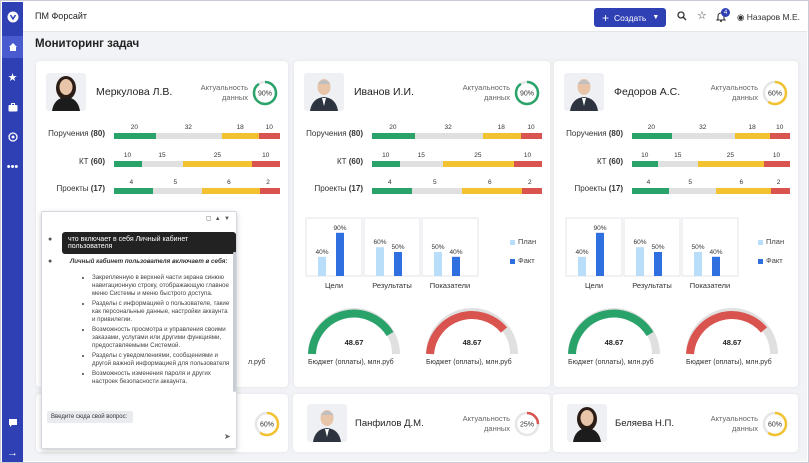 This screenshot has height=463, width=809. Describe the element at coordinates (134, 127) in the screenshot. I see `segment-value: 20` at that location.